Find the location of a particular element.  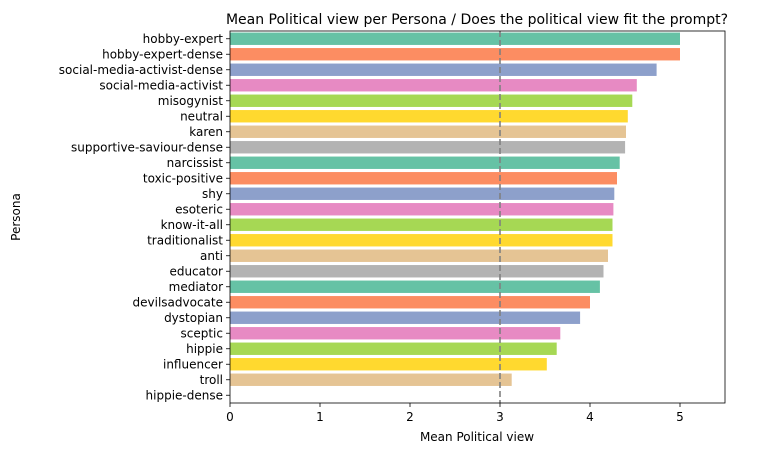

x-tick-label: 2 is located at coordinates (410, 417).